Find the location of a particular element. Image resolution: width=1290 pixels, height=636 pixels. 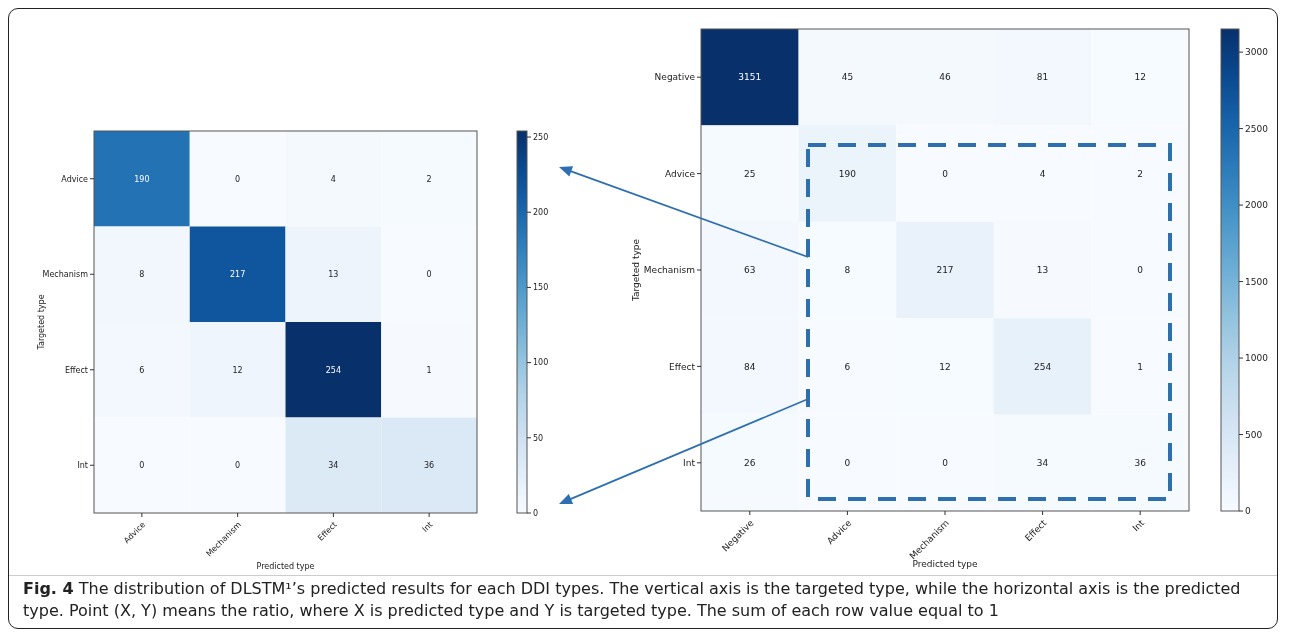

data-label: 63 is located at coordinates (750, 270).